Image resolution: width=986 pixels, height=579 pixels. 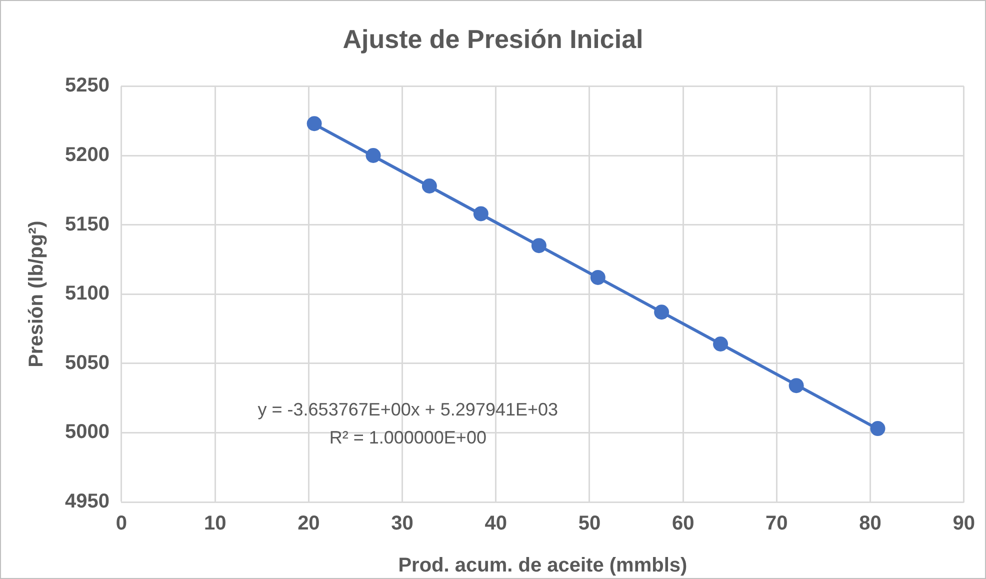 I want to click on x-tick-label: 0, so click(x=122, y=523).